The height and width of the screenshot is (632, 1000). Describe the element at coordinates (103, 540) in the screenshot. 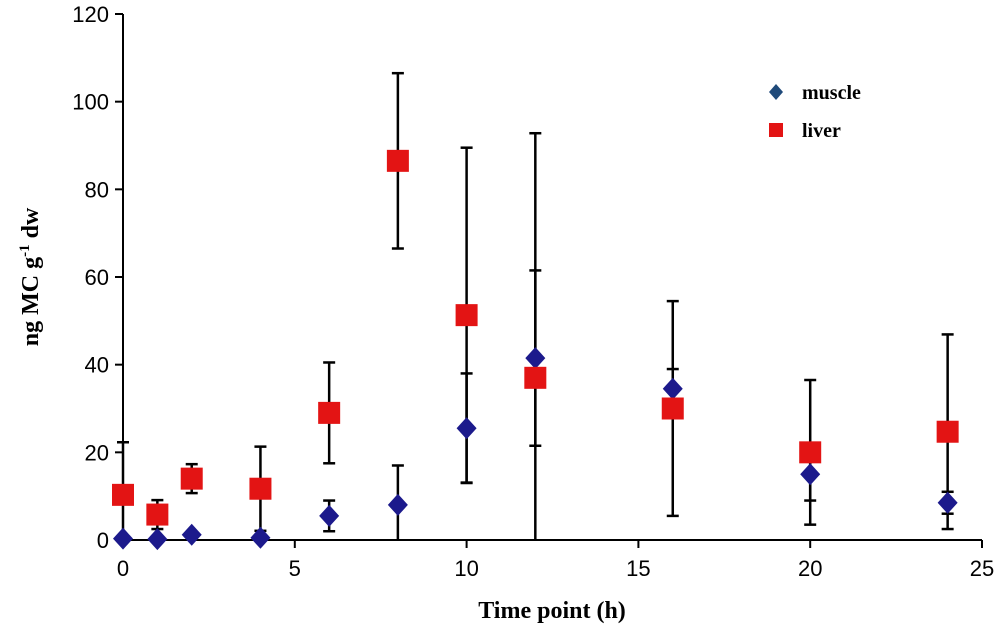

I see `y-tick-label: 0` at that location.